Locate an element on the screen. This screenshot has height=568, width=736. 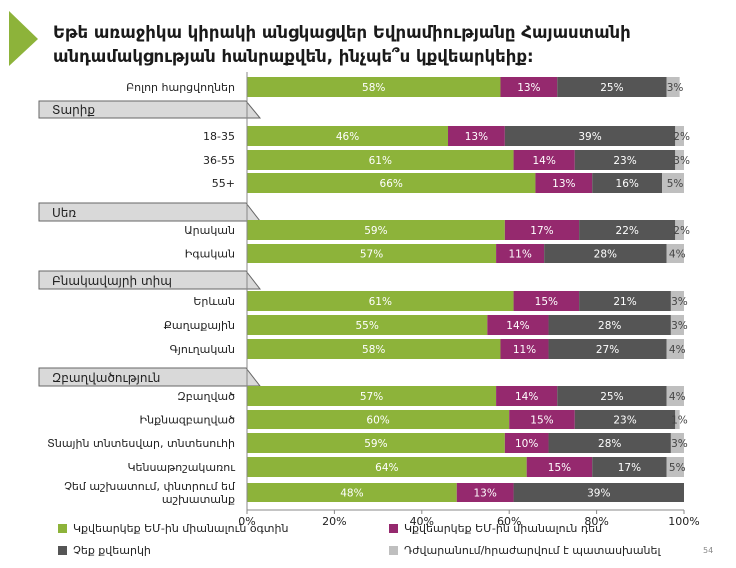
bar-value-label: 17% is located at coordinates (541, 231).